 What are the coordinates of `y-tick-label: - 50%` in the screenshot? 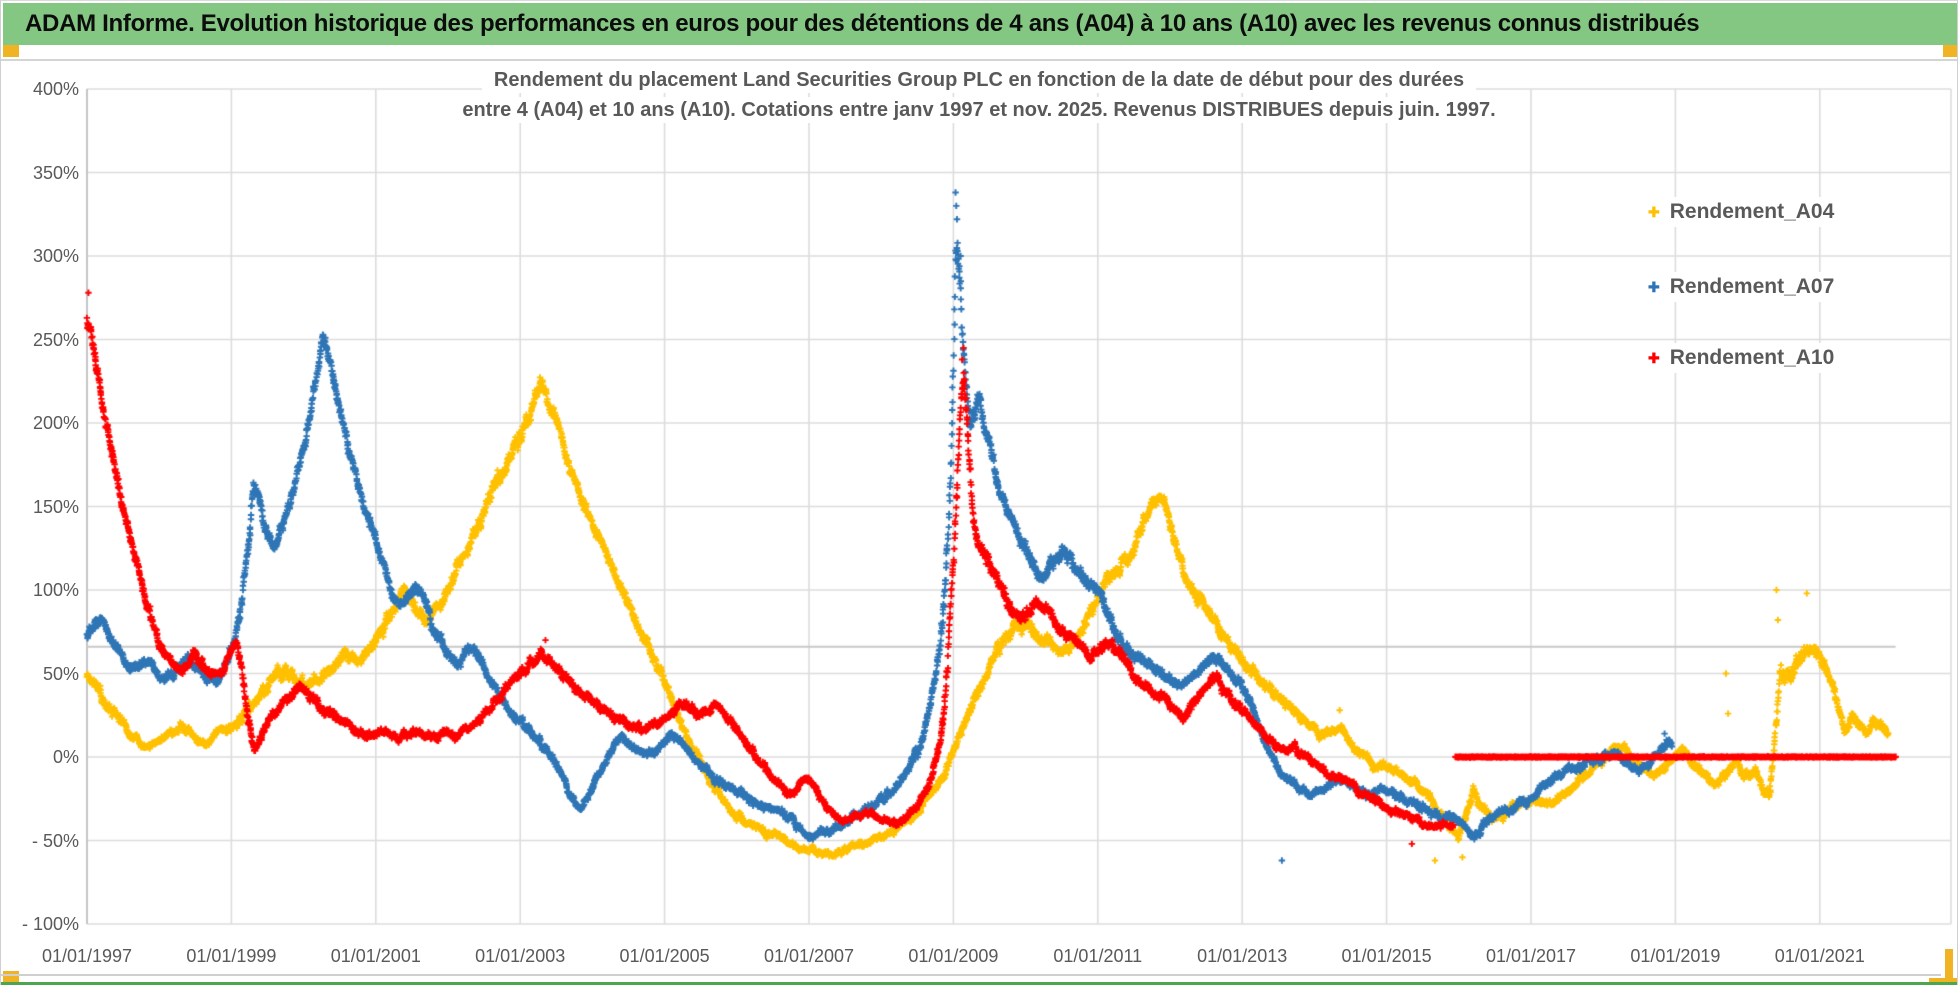 It's located at (55, 840).